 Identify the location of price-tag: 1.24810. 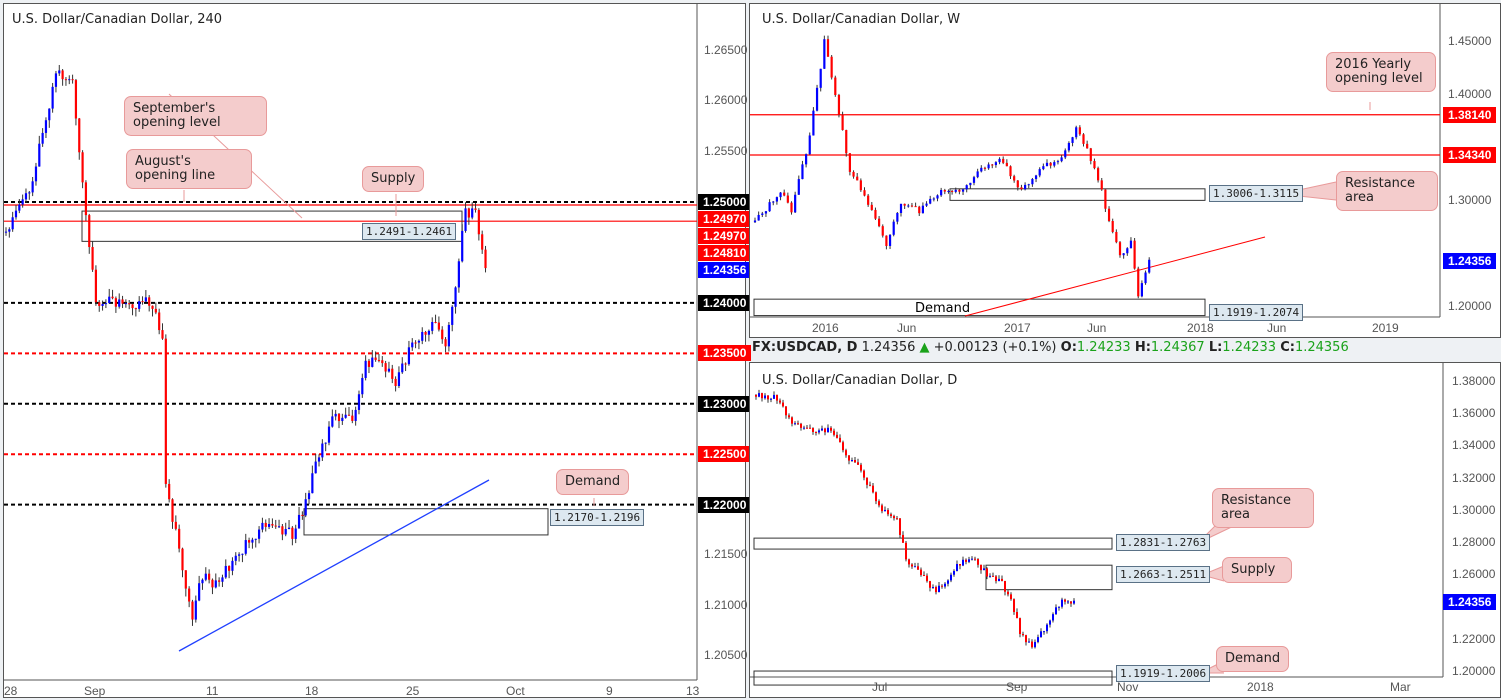
(725, 253).